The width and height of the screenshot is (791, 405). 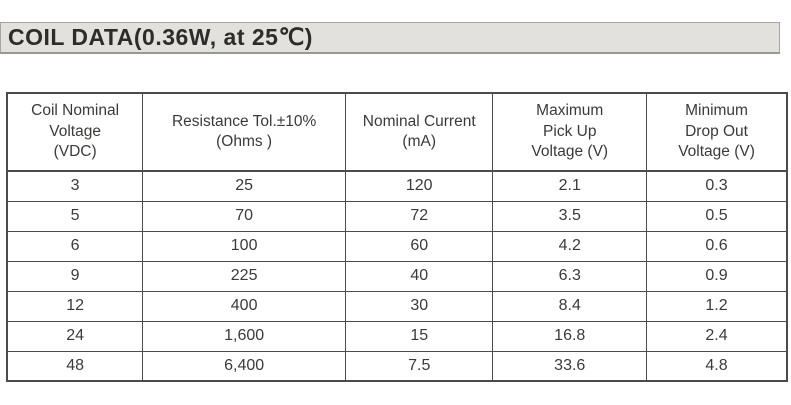 What do you see at coordinates (717, 336) in the screenshot?
I see `cell-dropout: 2.4` at bounding box center [717, 336].